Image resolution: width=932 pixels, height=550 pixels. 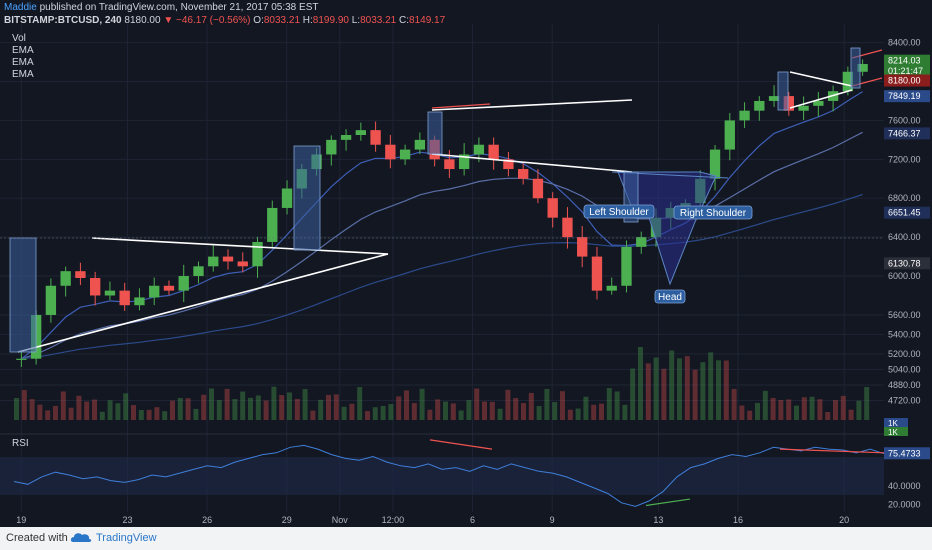 What do you see at coordinates (23, 62) in the screenshot?
I see `indicator-ema-2: EMA` at bounding box center [23, 62].